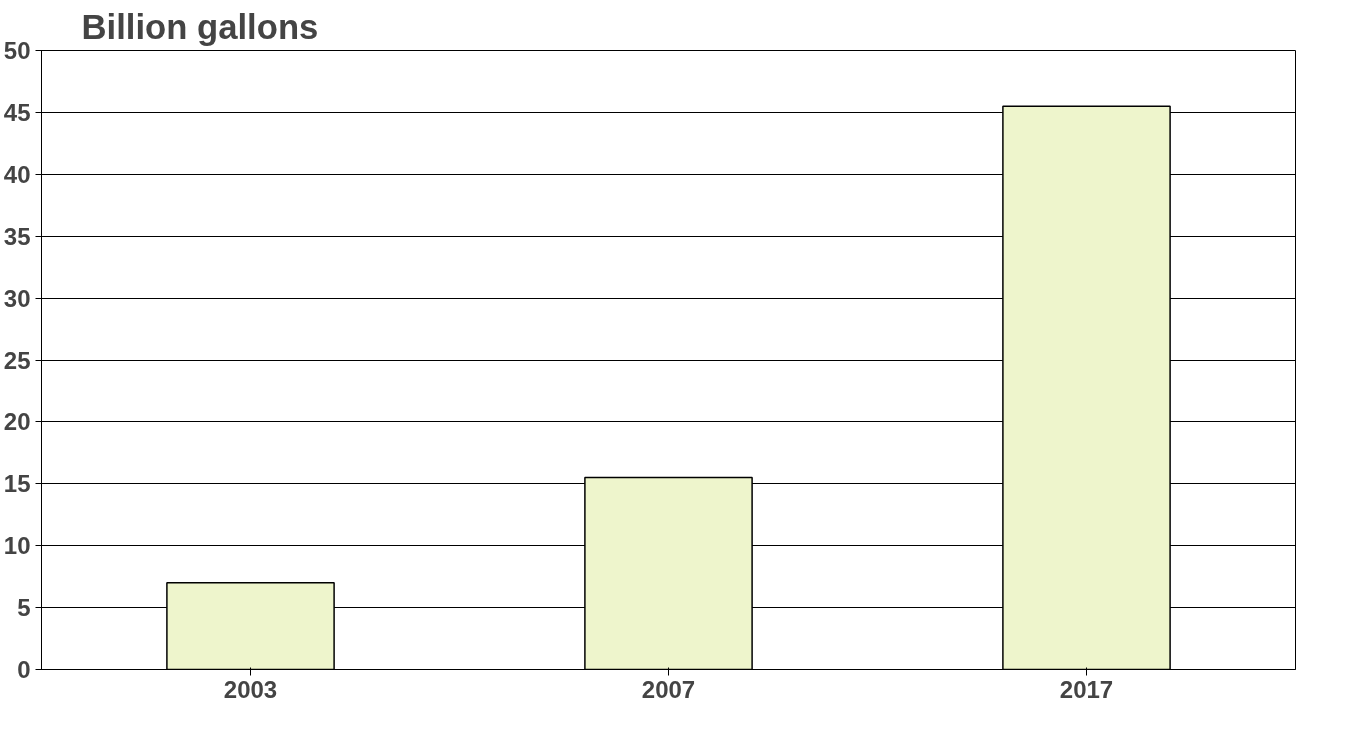 The image size is (1355, 739). What do you see at coordinates (17, 546) in the screenshot?
I see `y-tick-label: 10` at bounding box center [17, 546].